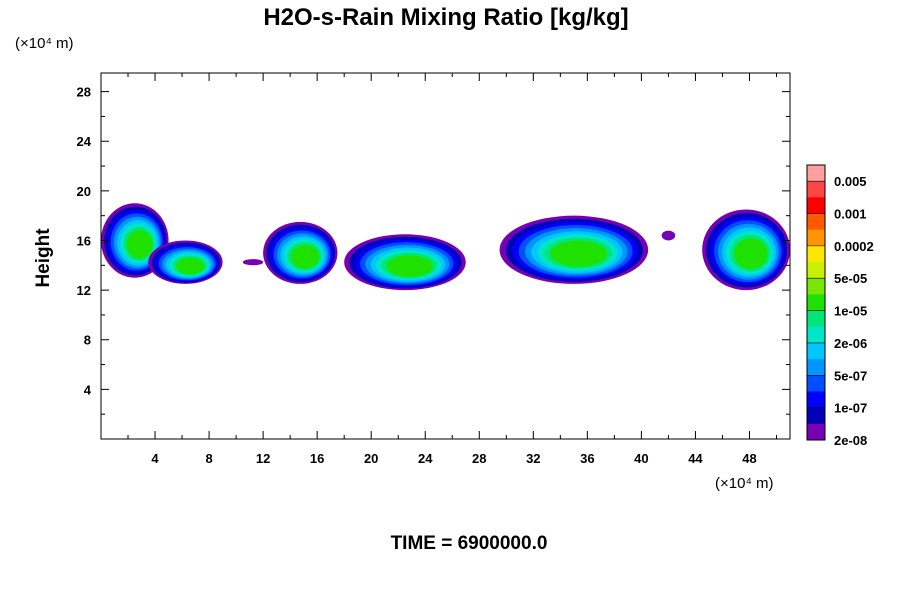 Image resolution: width=900 pixels, height=600 pixels. Describe the element at coordinates (695, 458) in the screenshot. I see `x-tick-label: 44` at that location.